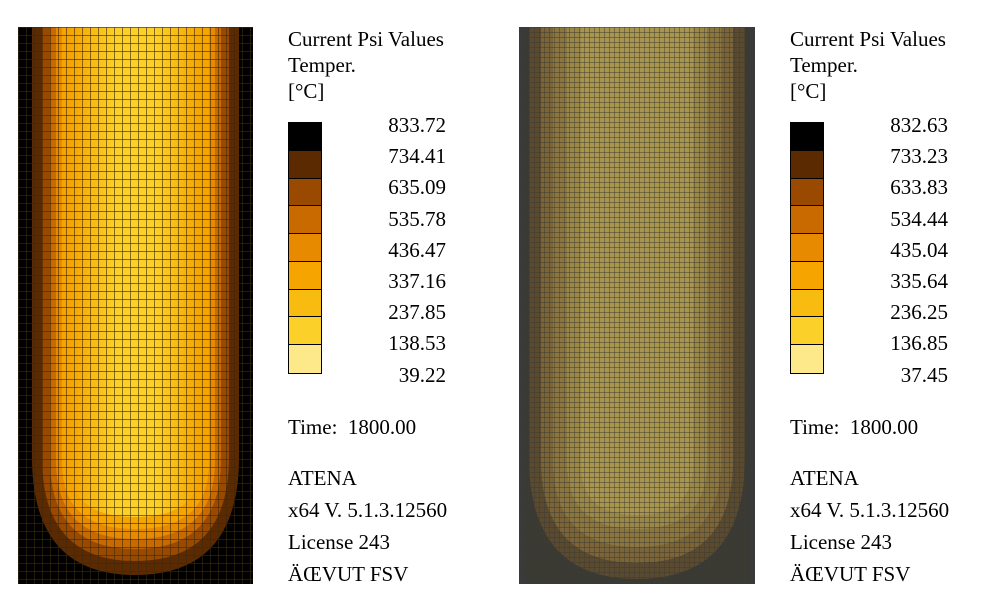 The height and width of the screenshot is (608, 1000). Describe the element at coordinates (919, 187) in the screenshot. I see `scale-value: 633.83` at that location.